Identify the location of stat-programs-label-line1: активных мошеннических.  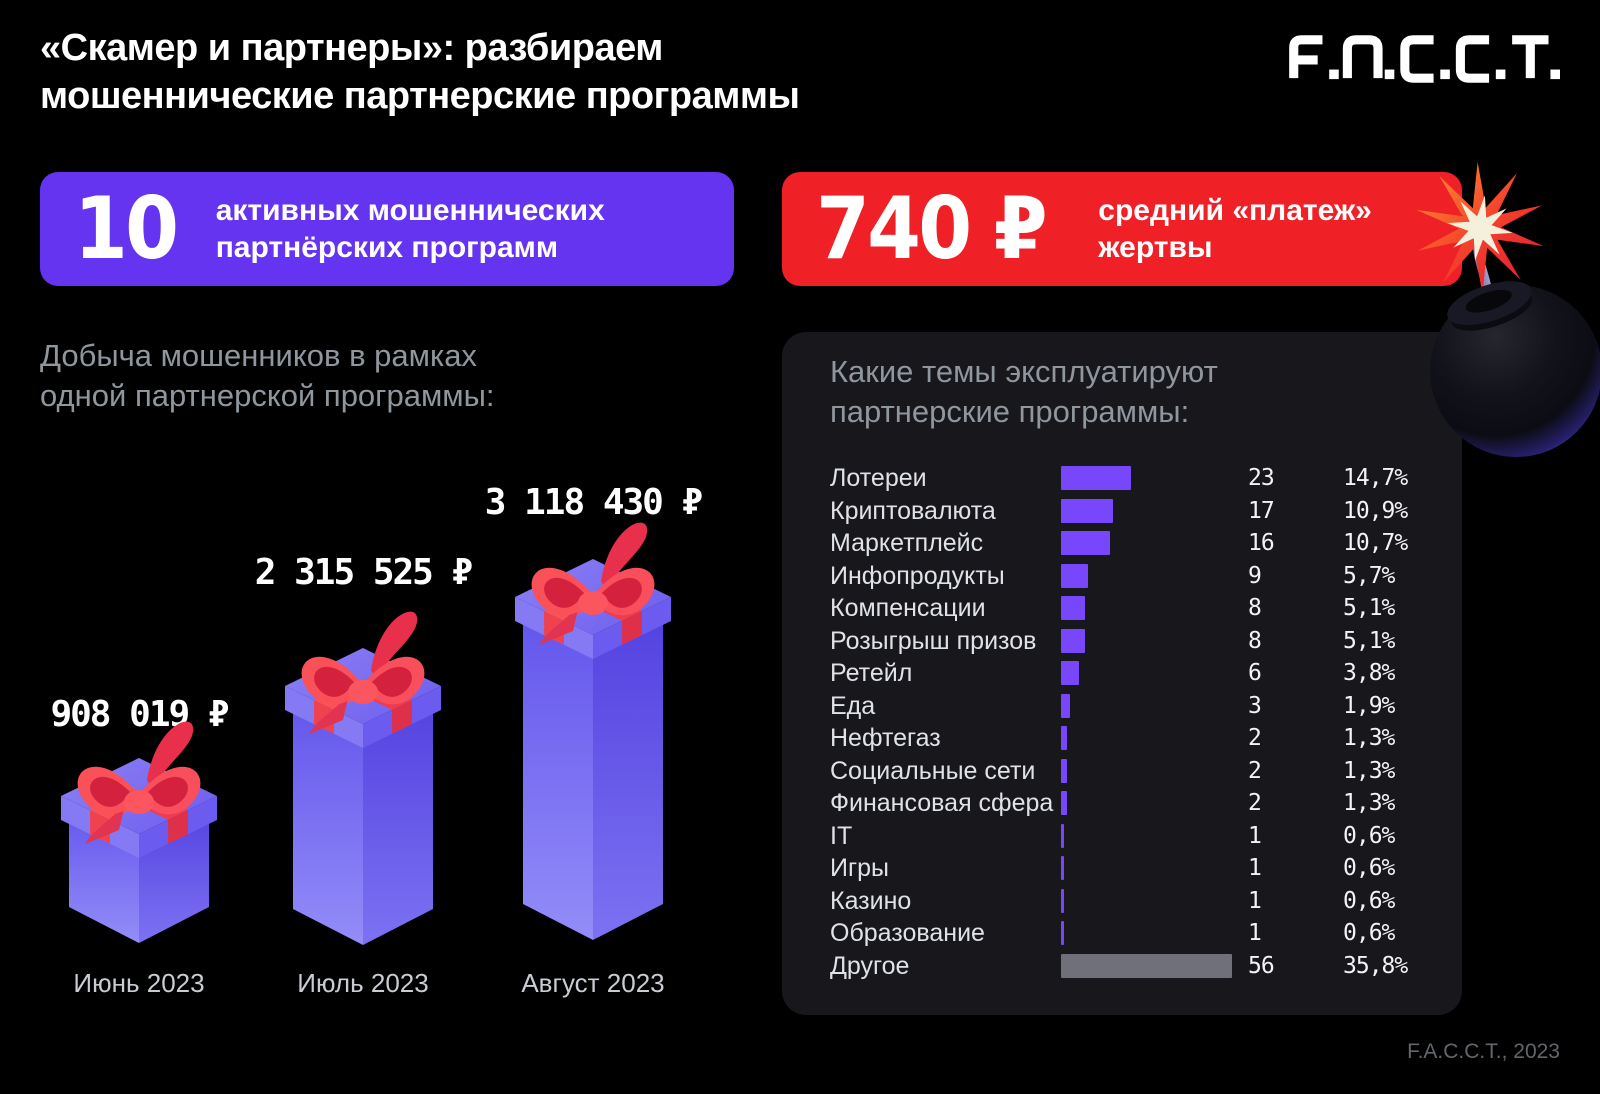
(410, 210).